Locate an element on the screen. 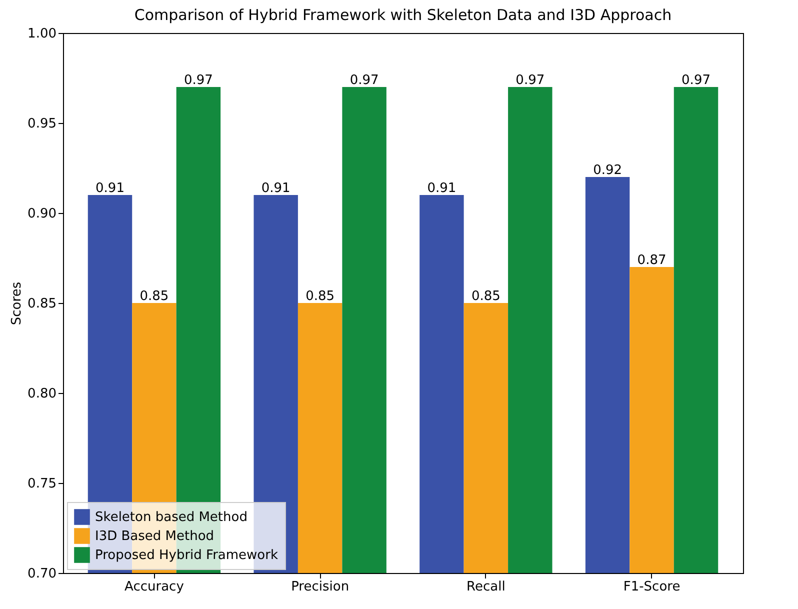 The width and height of the screenshot is (798, 609). y-tick-label: 0.80 is located at coordinates (42, 394).